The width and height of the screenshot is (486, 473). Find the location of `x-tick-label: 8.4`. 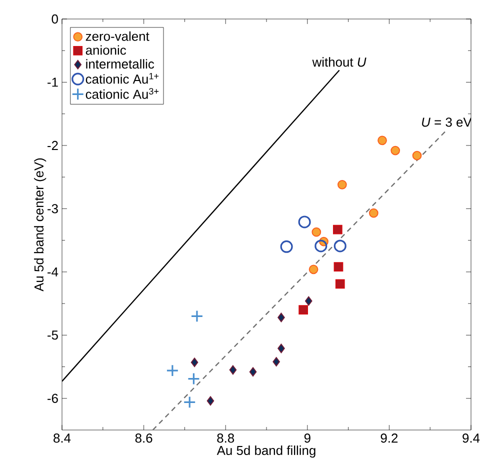

x-tick-label: 8.4 is located at coordinates (62, 438).